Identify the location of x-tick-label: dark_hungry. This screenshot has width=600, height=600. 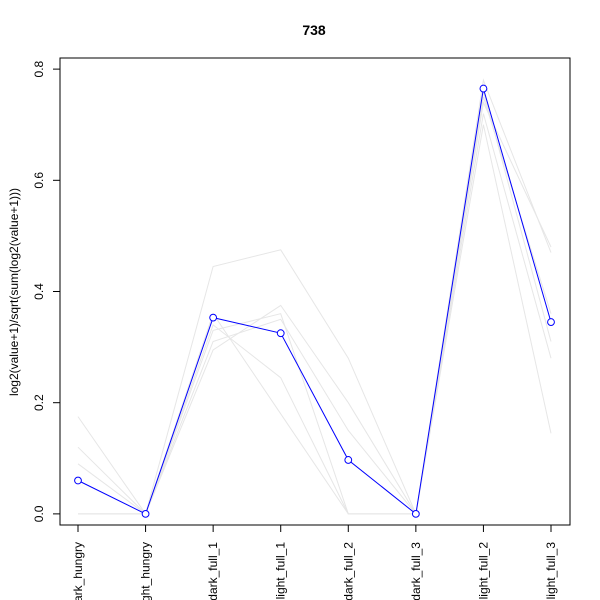
(78, 571).